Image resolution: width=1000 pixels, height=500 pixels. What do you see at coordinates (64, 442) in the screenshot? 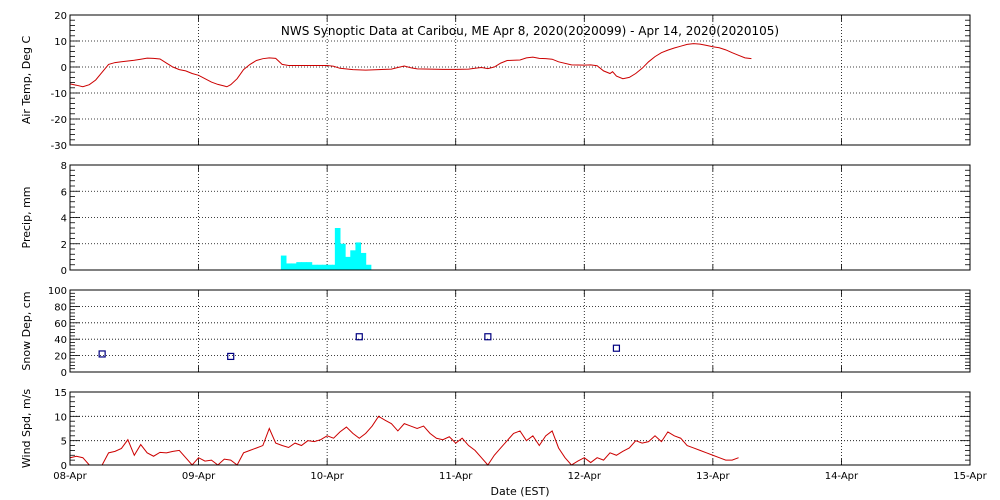
I see `y-tick-label: 5` at bounding box center [64, 442].